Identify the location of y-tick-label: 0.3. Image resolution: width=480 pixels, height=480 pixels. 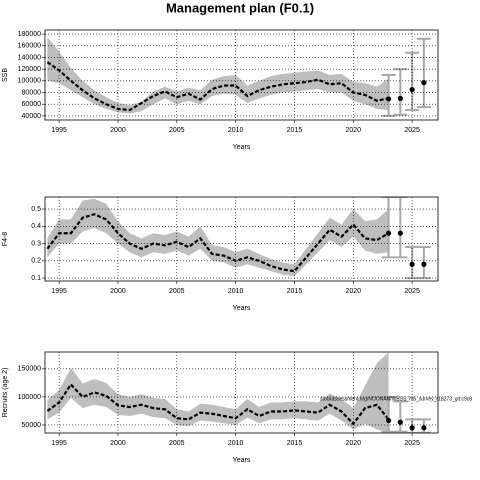
(36, 243).